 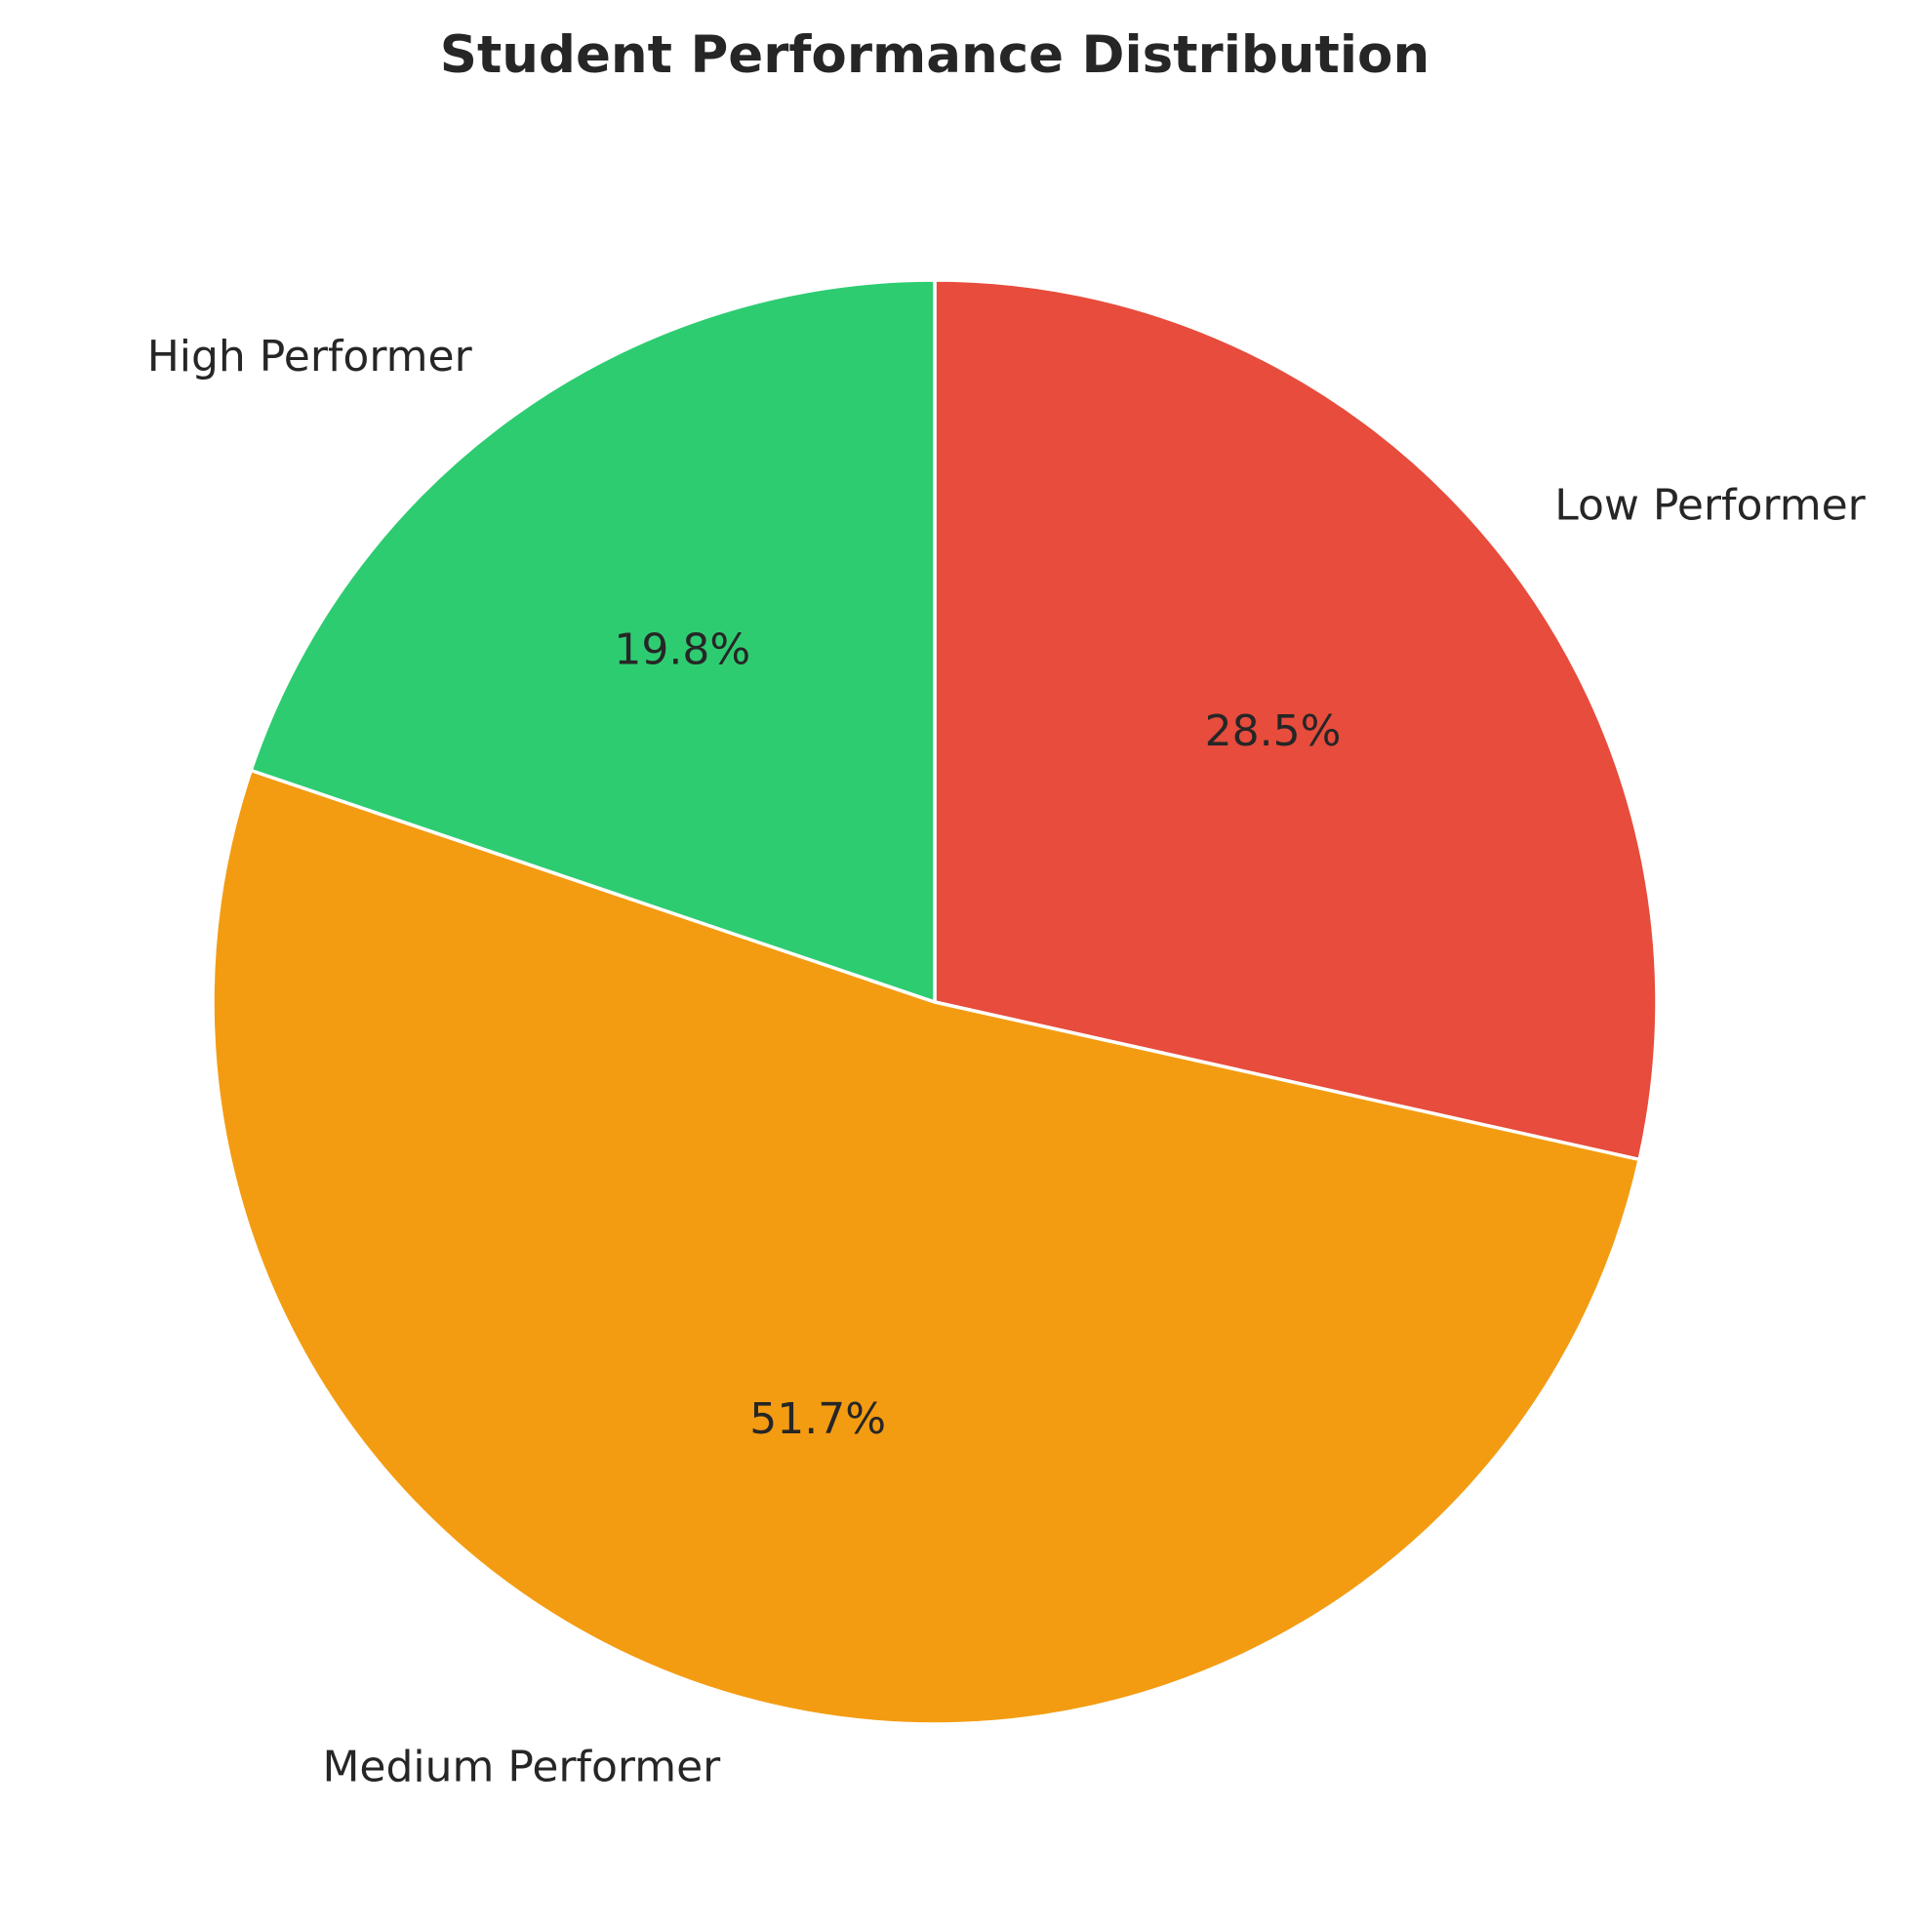 I want to click on pie-category-label-high-performer: High Performer, so click(x=310, y=357).